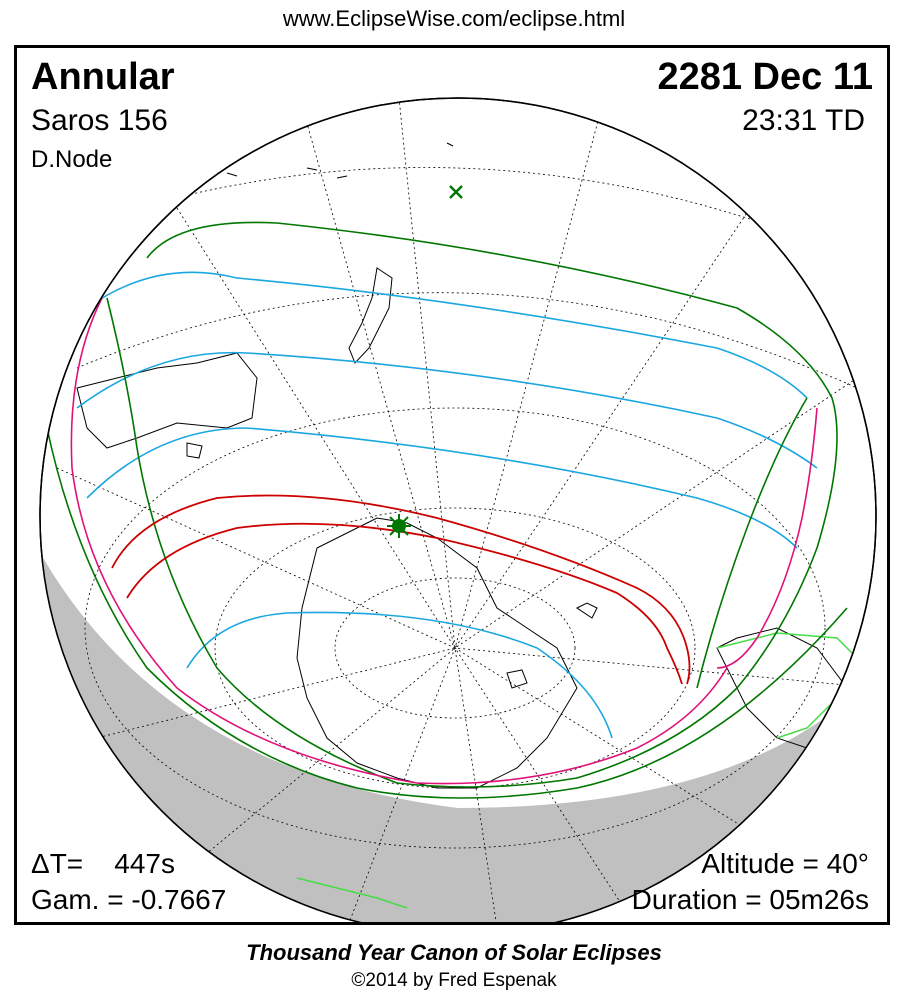 The width and height of the screenshot is (908, 1004). What do you see at coordinates (454, 980) in the screenshot?
I see `copyright-credit: ©2014 by Fred Espenak` at bounding box center [454, 980].